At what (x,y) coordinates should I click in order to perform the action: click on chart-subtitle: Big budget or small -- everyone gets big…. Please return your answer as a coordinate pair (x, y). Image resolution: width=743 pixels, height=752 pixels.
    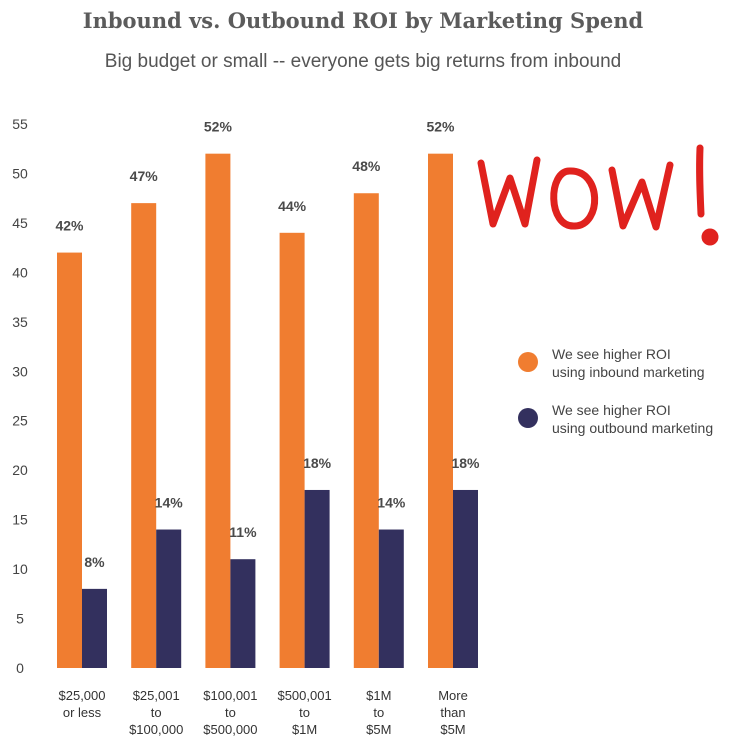
    Looking at the image, I should click on (363, 61).